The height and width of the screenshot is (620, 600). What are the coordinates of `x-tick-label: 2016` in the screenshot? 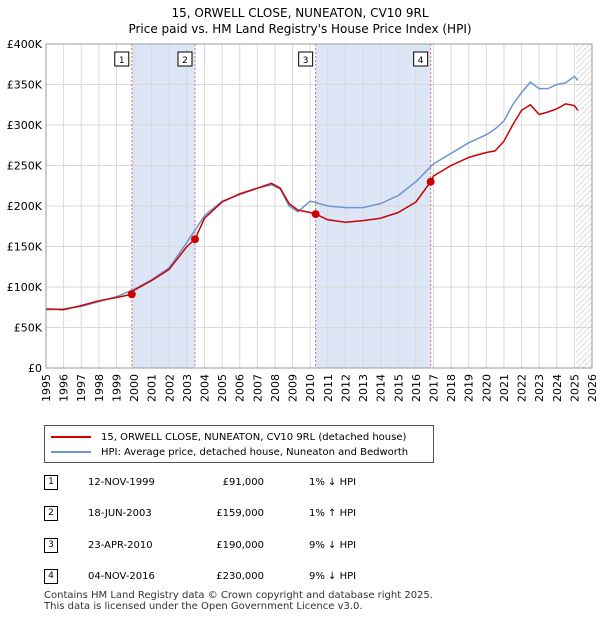 It's located at (416, 388).